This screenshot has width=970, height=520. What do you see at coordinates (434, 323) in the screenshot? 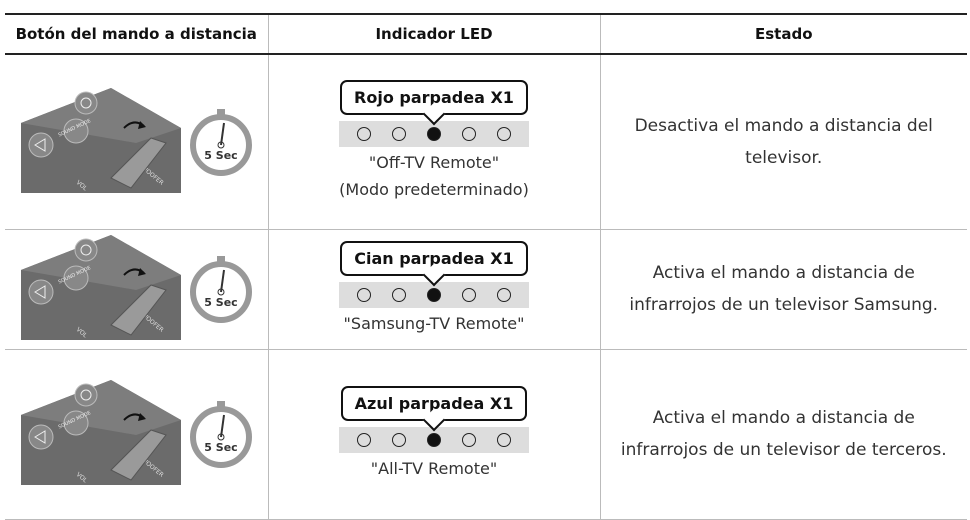
I see `mode-text: "Samsung-TV Remote"` at bounding box center [434, 323].